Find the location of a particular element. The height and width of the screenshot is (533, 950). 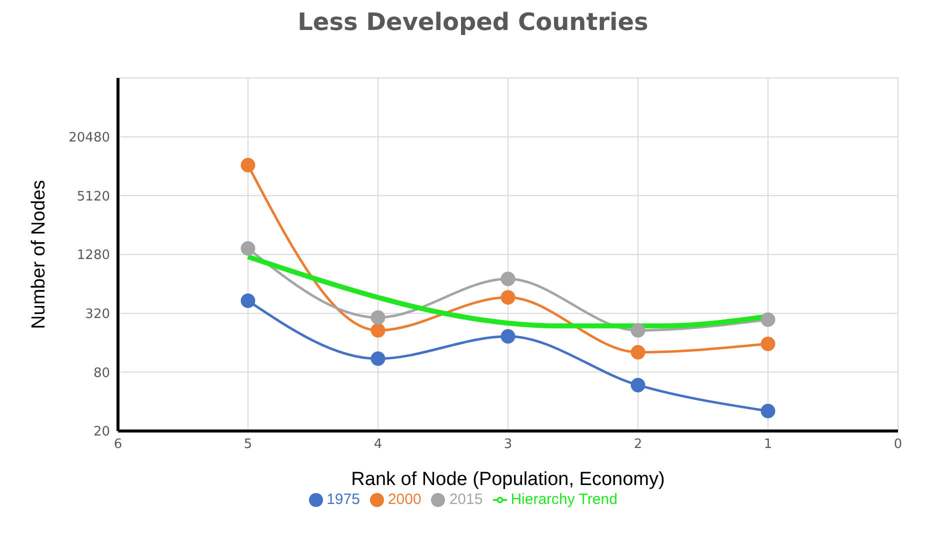

x-axis-title: Rank of Node (Population, Economy) is located at coordinates (508, 479).